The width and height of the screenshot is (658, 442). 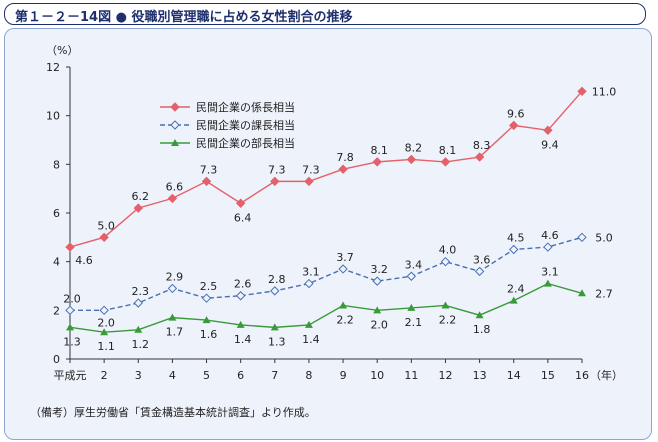 I want to click on x-tick-label: 4, so click(x=172, y=375).